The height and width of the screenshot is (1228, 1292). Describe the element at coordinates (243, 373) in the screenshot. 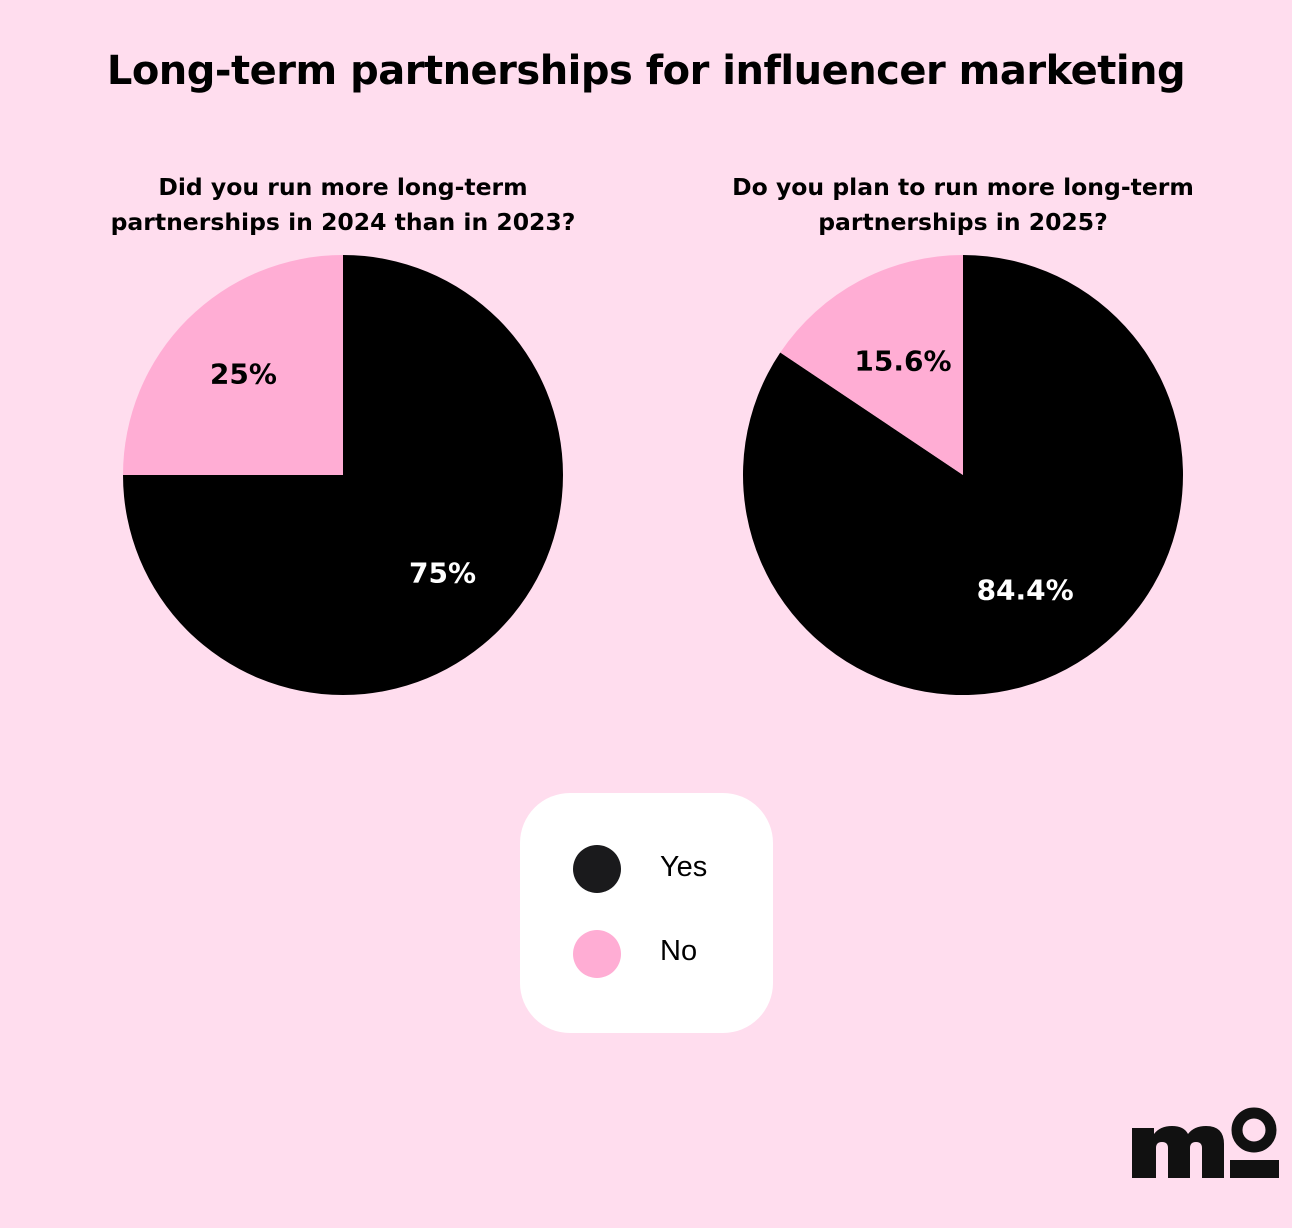

I see `pie-slice-label-no: 25%` at that location.